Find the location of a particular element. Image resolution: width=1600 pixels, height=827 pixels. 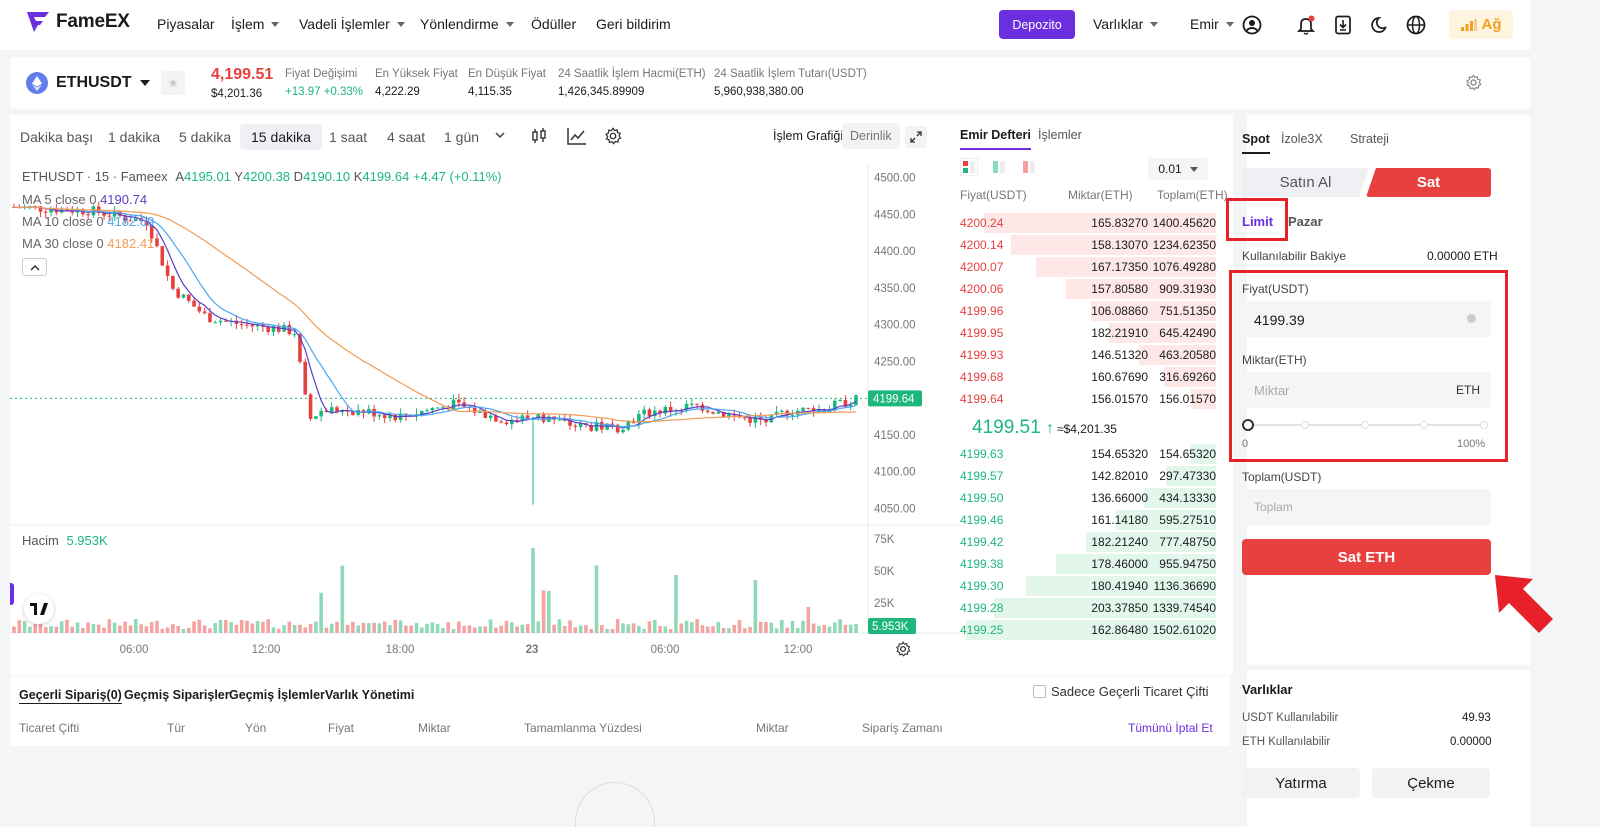

stat-change: Fiyat Değişimi +13.97 +0.33% is located at coordinates (324, 83).